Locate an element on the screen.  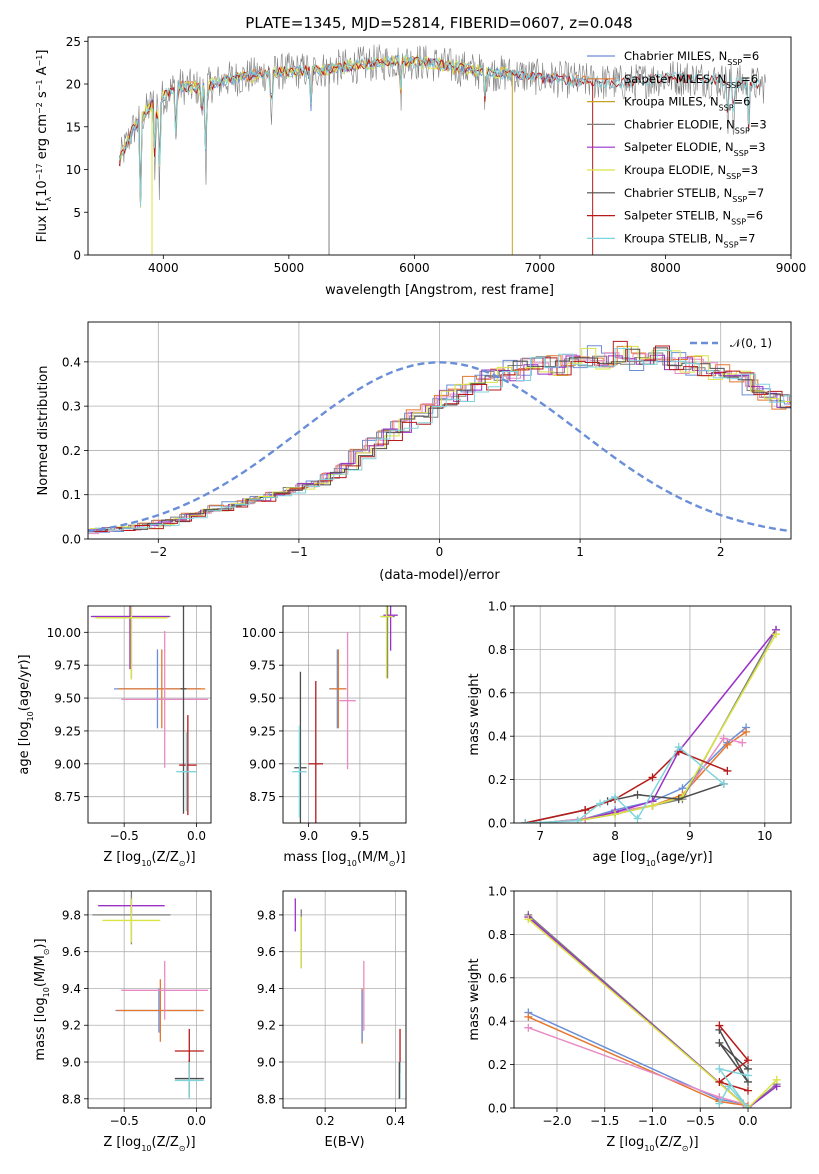
mass_vs_Z-ytick-label: 8.8 is located at coordinates (71, 1099).